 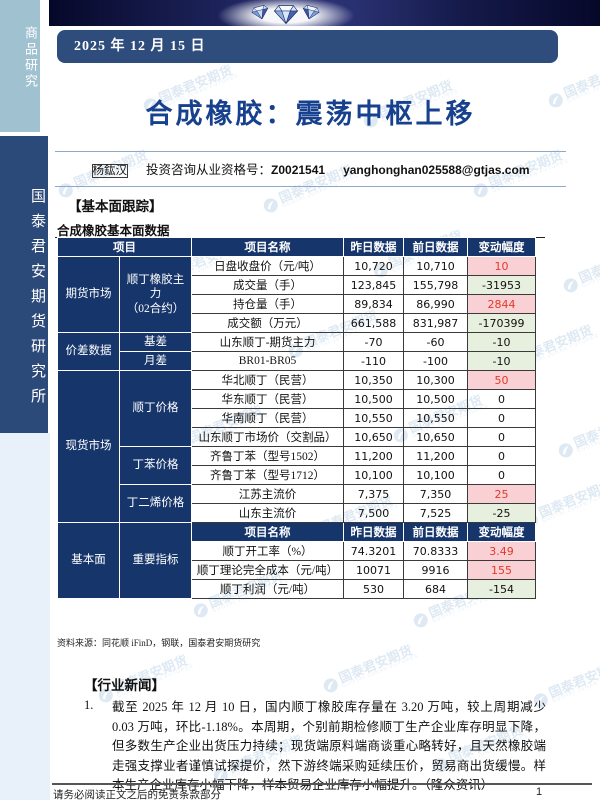 What do you see at coordinates (501, 551) in the screenshot?
I see `change-value-cell: 3.49` at bounding box center [501, 551].